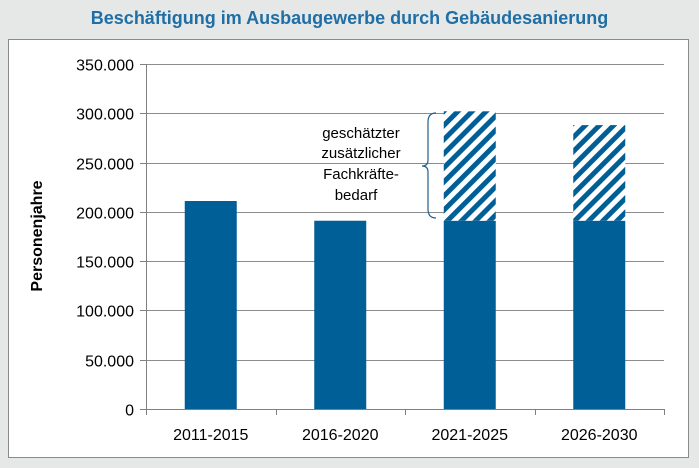 Image resolution: width=699 pixels, height=468 pixels. I want to click on annotation-line-3: Fachkräfte-, so click(361, 174).